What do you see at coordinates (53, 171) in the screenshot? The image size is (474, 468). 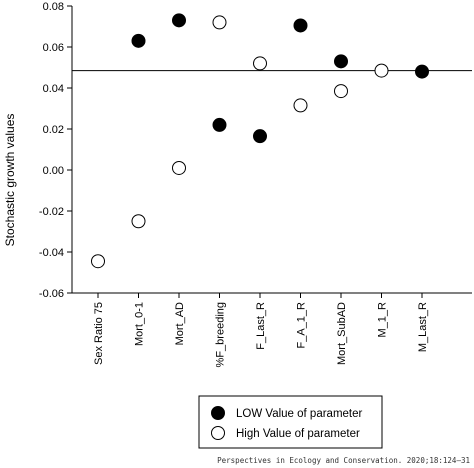 I see `y-tick-label: 0.00` at bounding box center [53, 171].